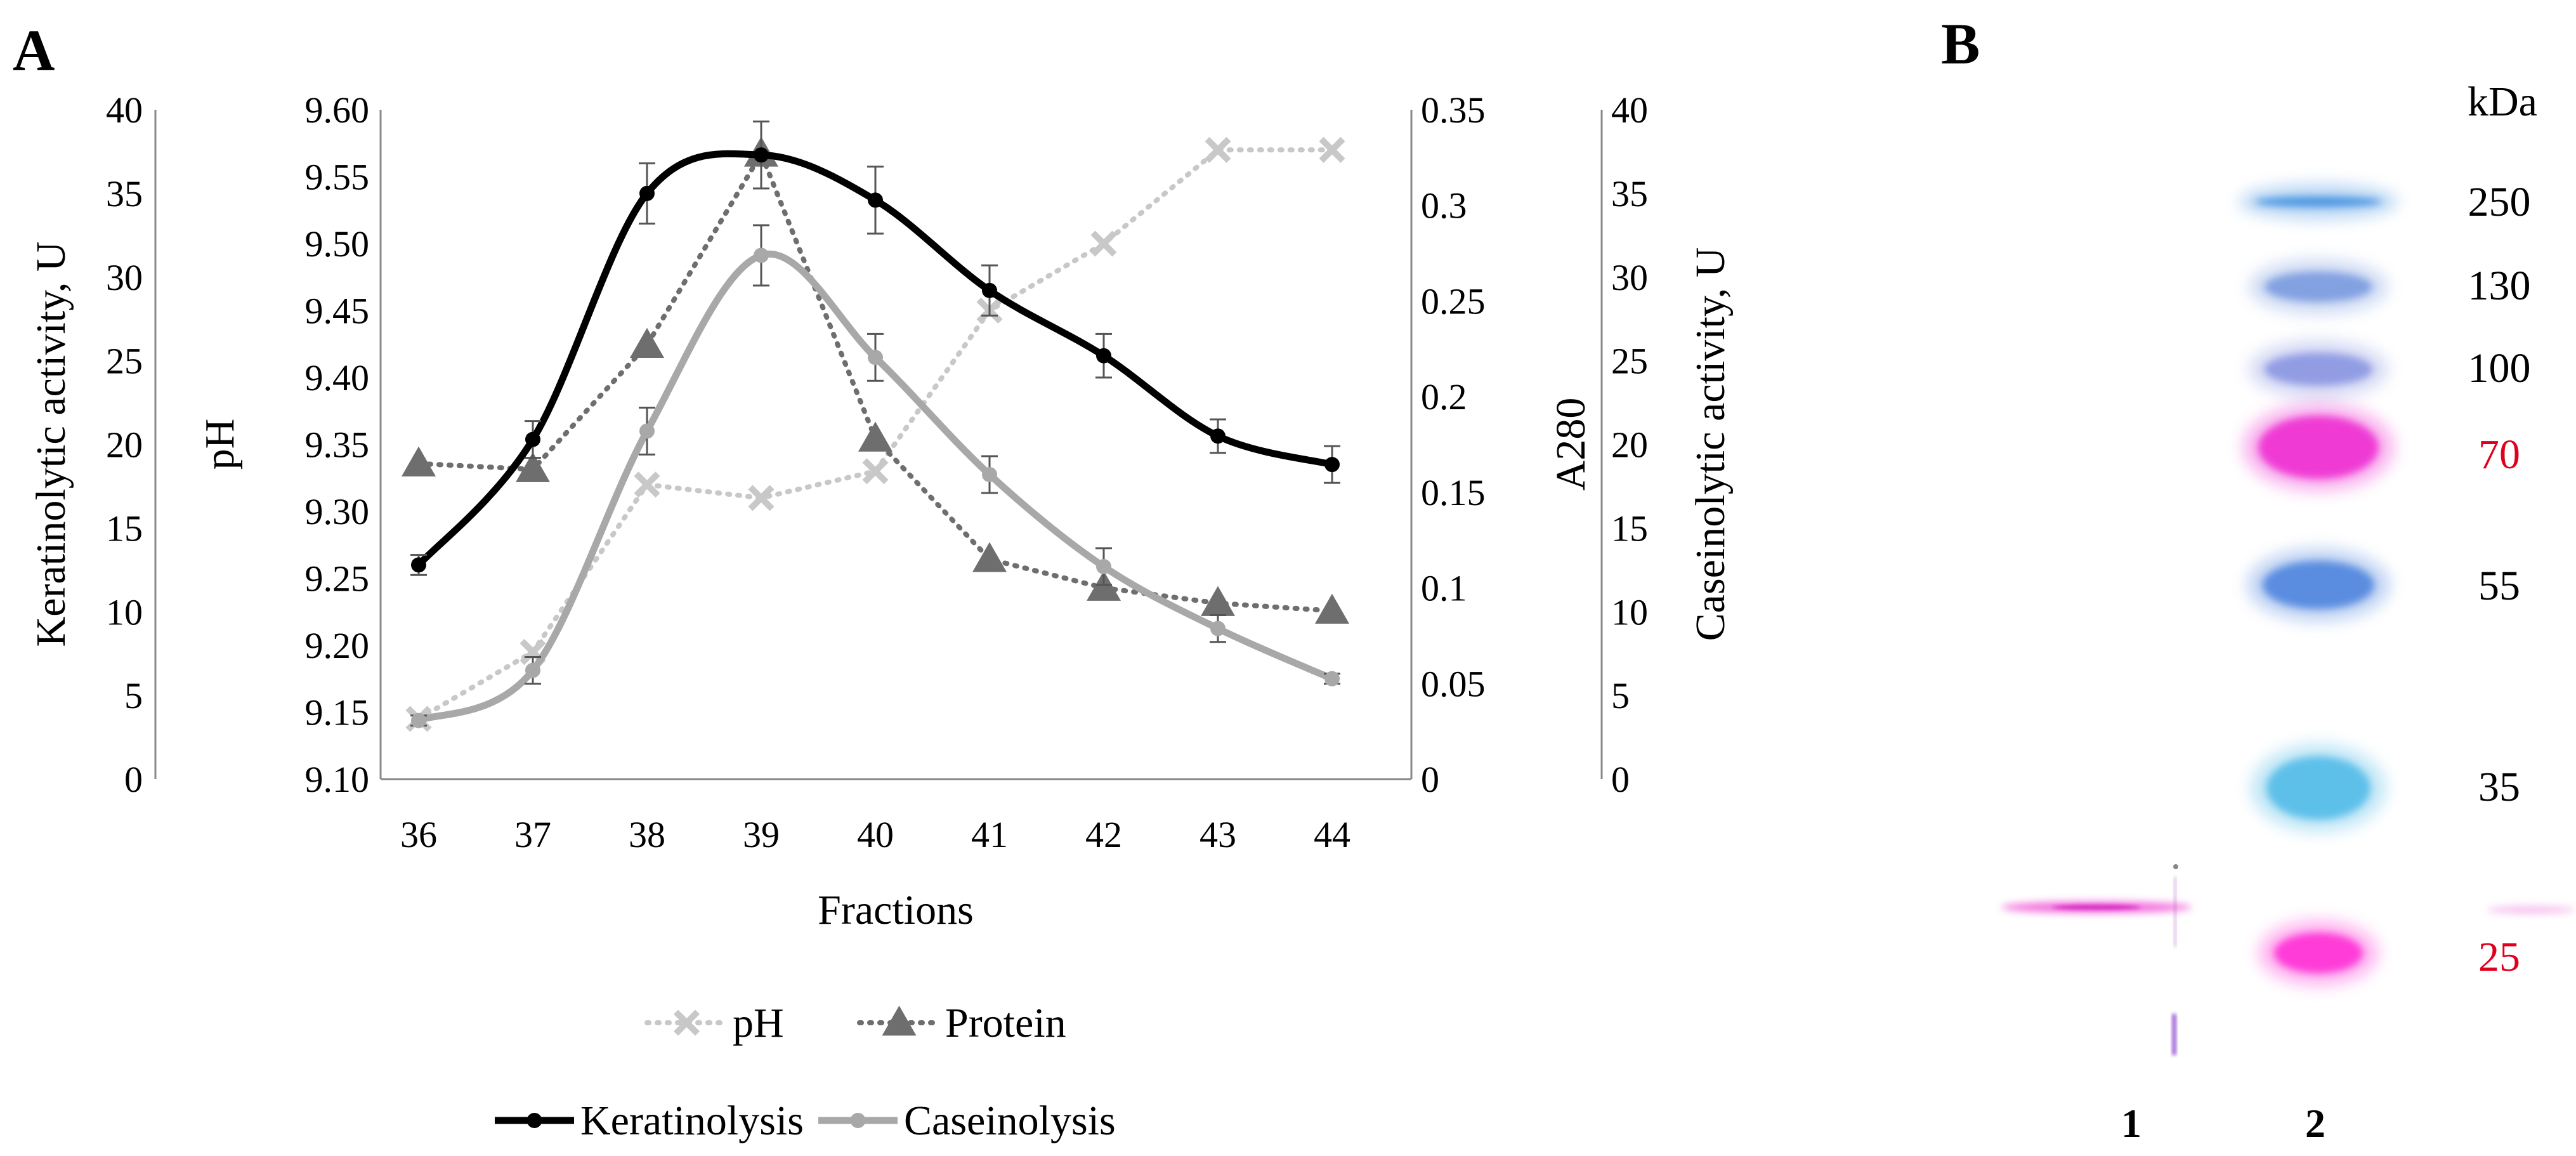 This screenshot has width=2576, height=1156. I want to click on lane-1-artifacts, so click(2288, 960).